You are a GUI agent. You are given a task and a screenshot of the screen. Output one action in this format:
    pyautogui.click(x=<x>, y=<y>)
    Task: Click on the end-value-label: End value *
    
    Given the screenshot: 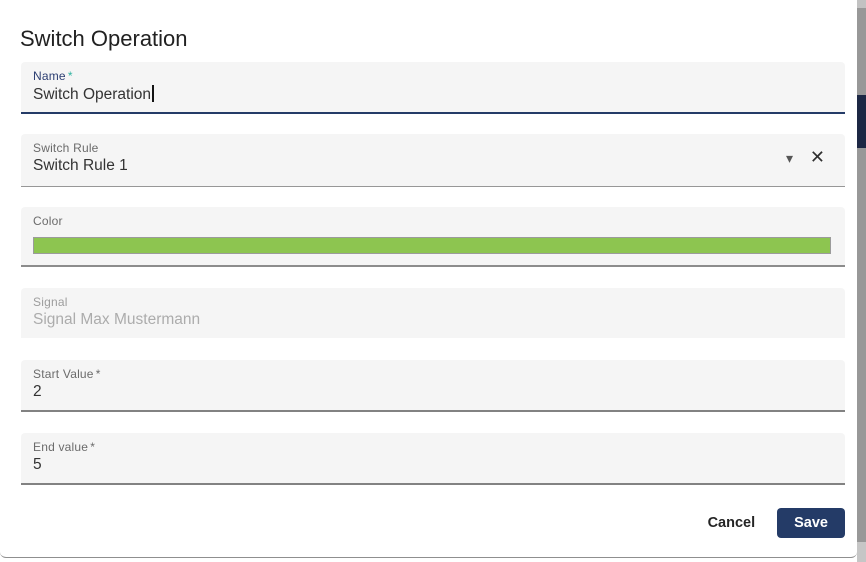 What is the action you would take?
    pyautogui.click(x=64, y=447)
    